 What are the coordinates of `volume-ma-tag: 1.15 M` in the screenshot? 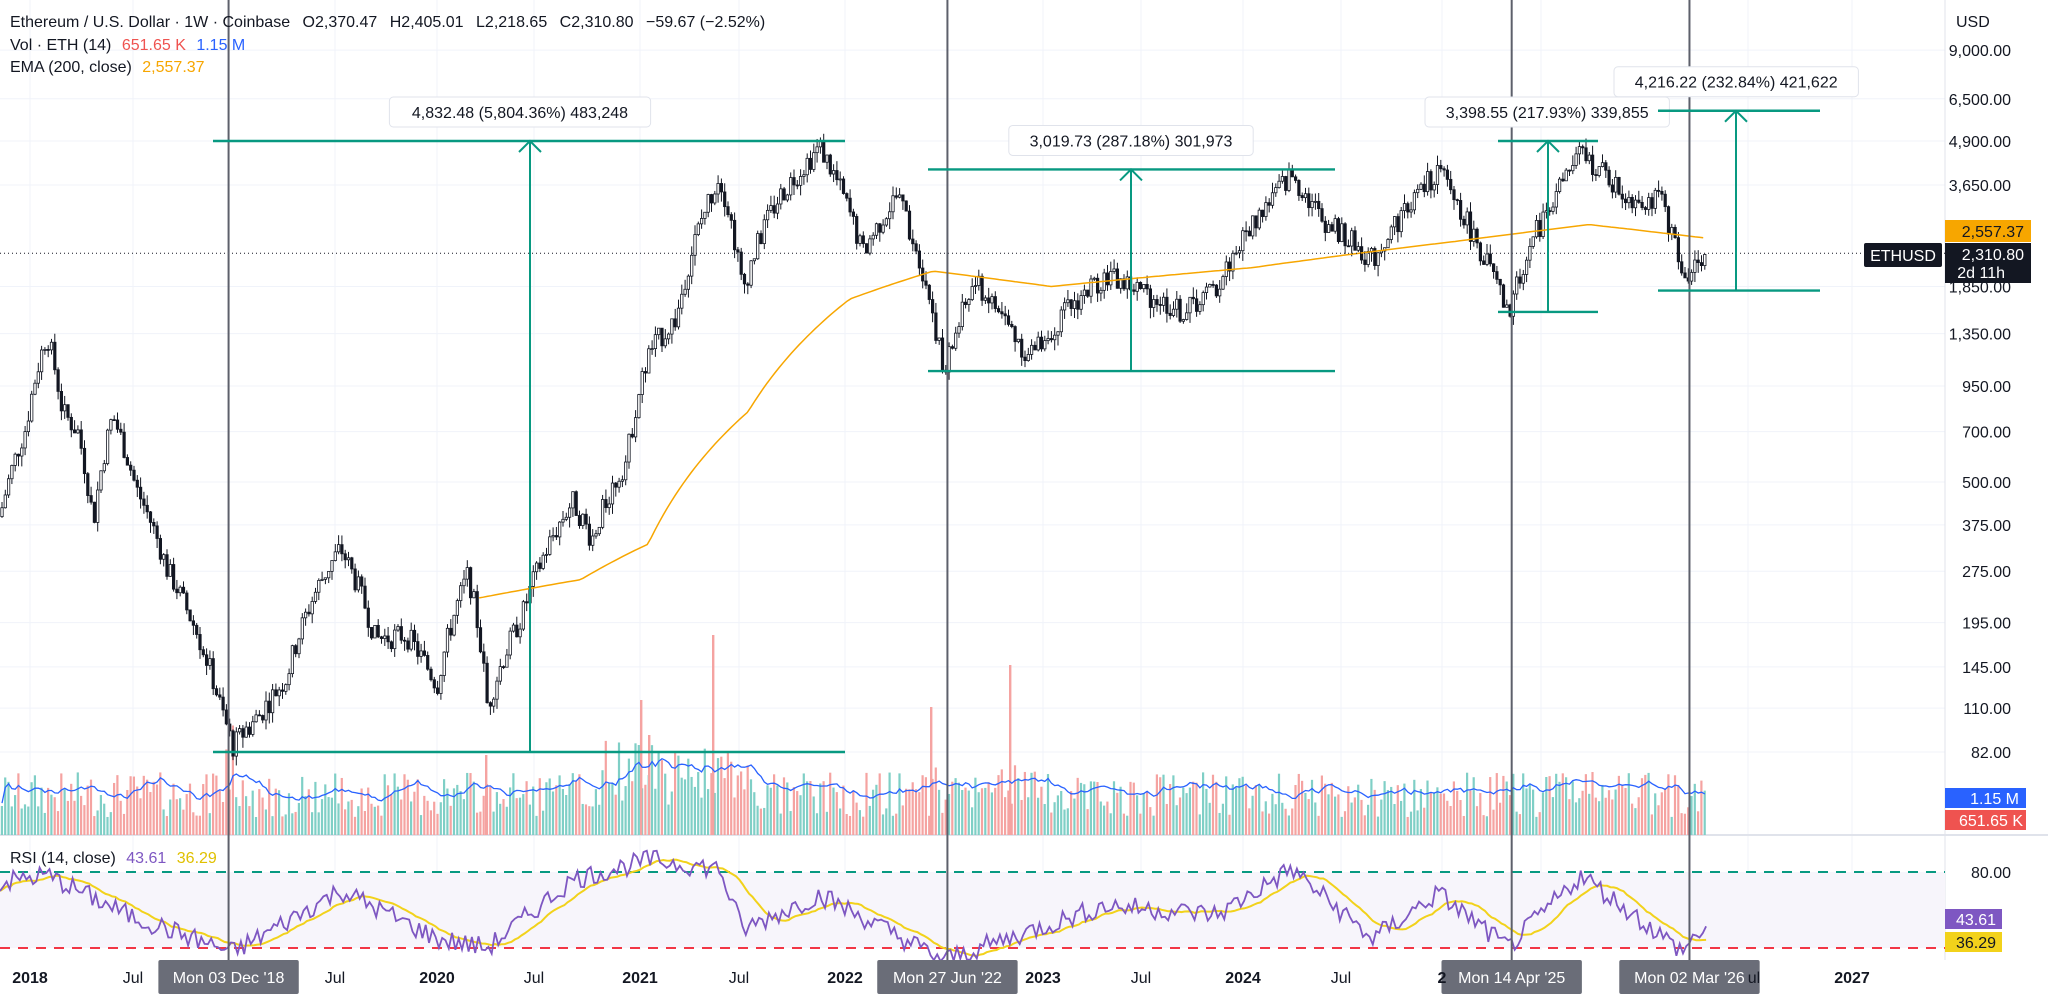 It's located at (1994, 799).